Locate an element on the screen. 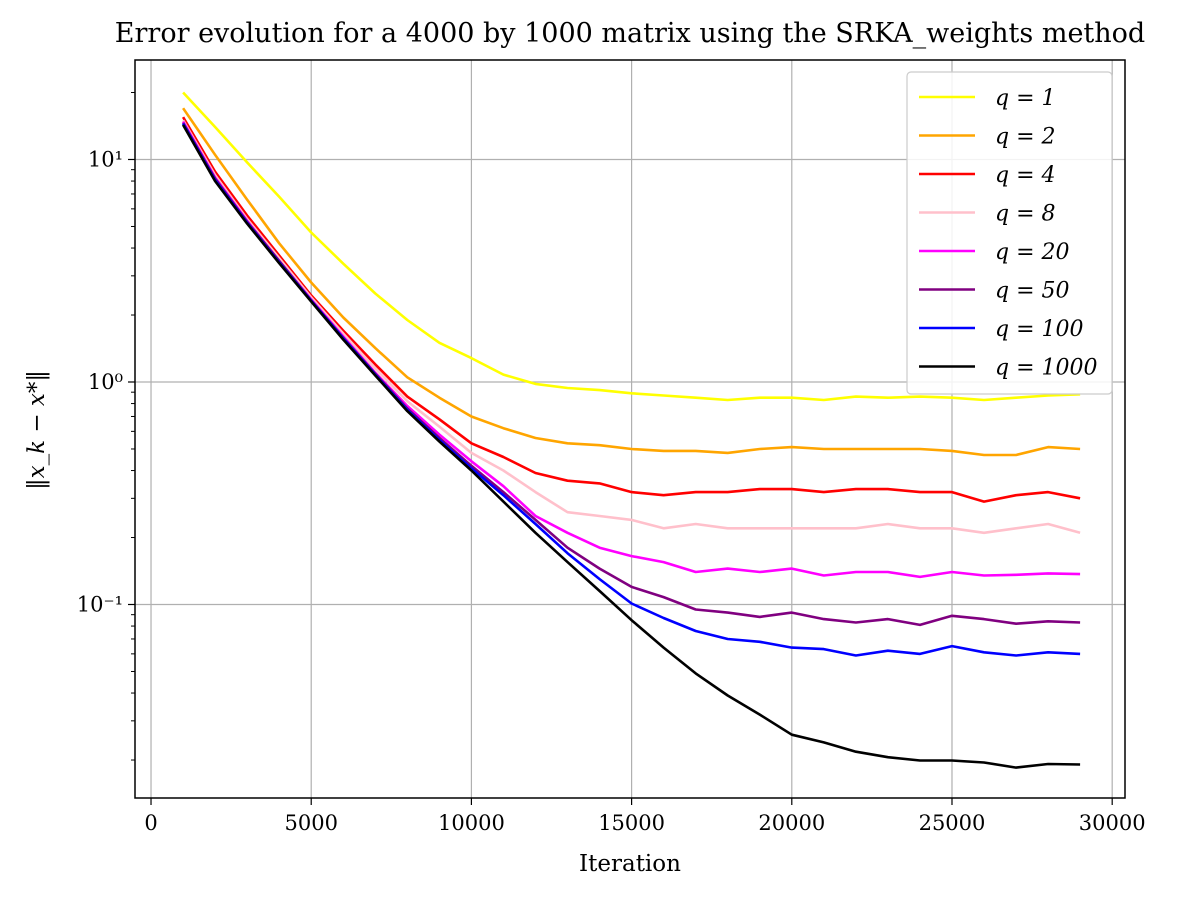  x-tick-label: 15000 is located at coordinates (631, 823).